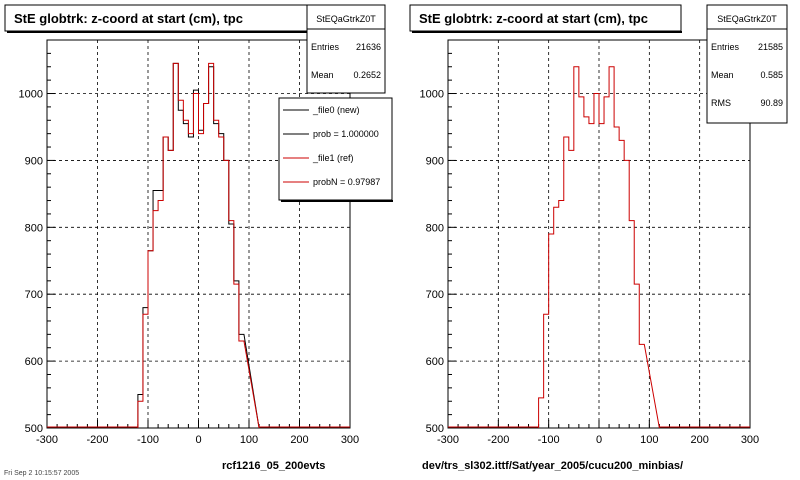  What do you see at coordinates (367, 75) in the screenshot?
I see `stats-value: 0.2652` at bounding box center [367, 75].